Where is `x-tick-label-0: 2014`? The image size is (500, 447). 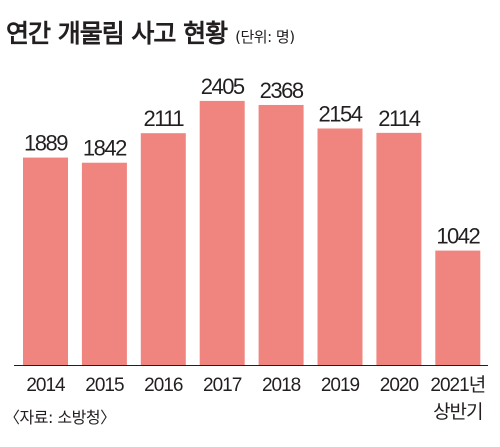 x-tick-label-0: 2014 is located at coordinates (46, 385).